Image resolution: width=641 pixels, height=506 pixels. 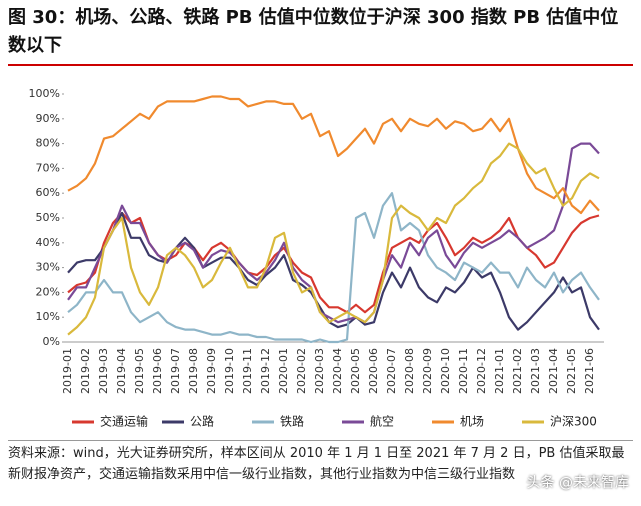 I want to click on x-tick-label: 2020-11, so click(x=463, y=371).